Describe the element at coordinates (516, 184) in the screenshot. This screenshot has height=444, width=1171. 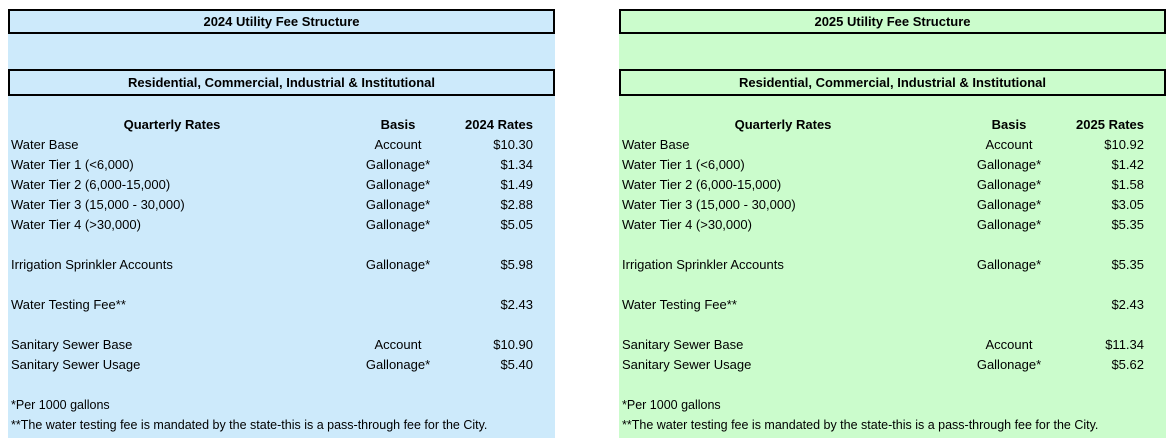
I see `row-rate: $1.49` at that location.